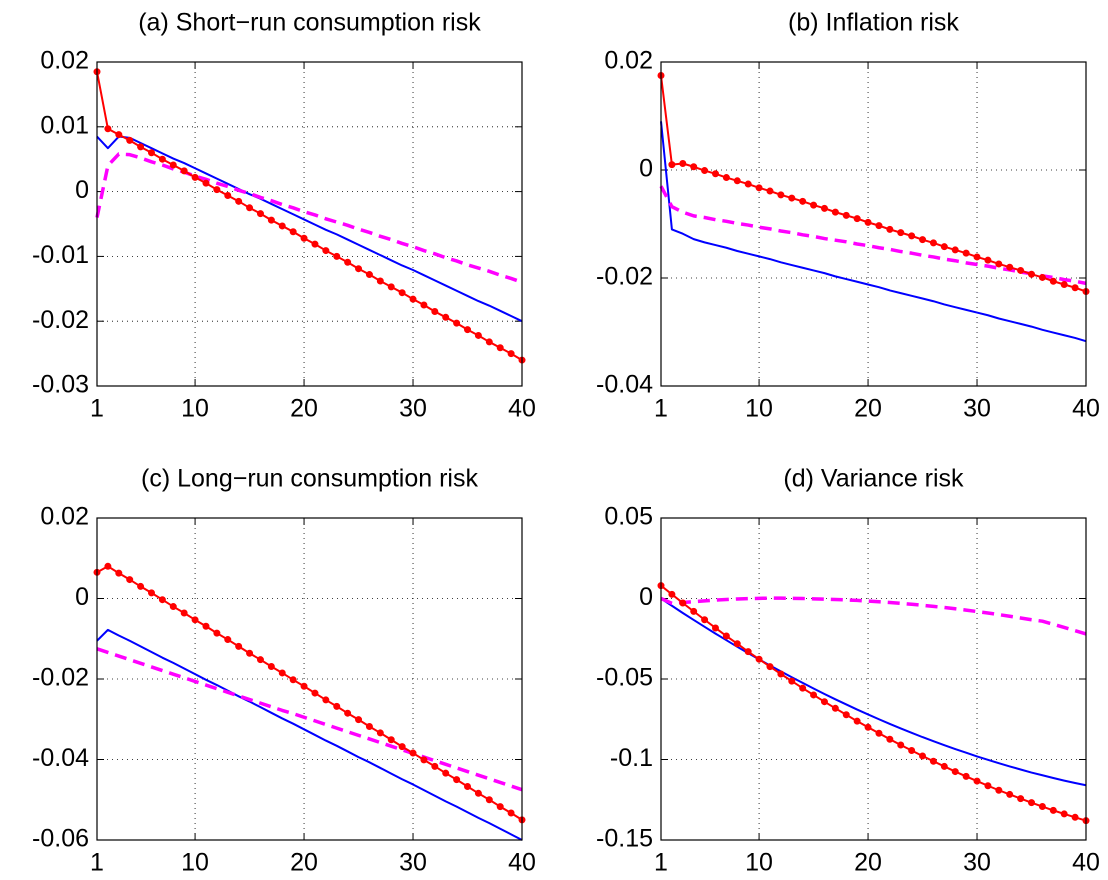  What do you see at coordinates (873, 479) in the screenshot?
I see `subplot-title: (d) Variance risk` at bounding box center [873, 479].